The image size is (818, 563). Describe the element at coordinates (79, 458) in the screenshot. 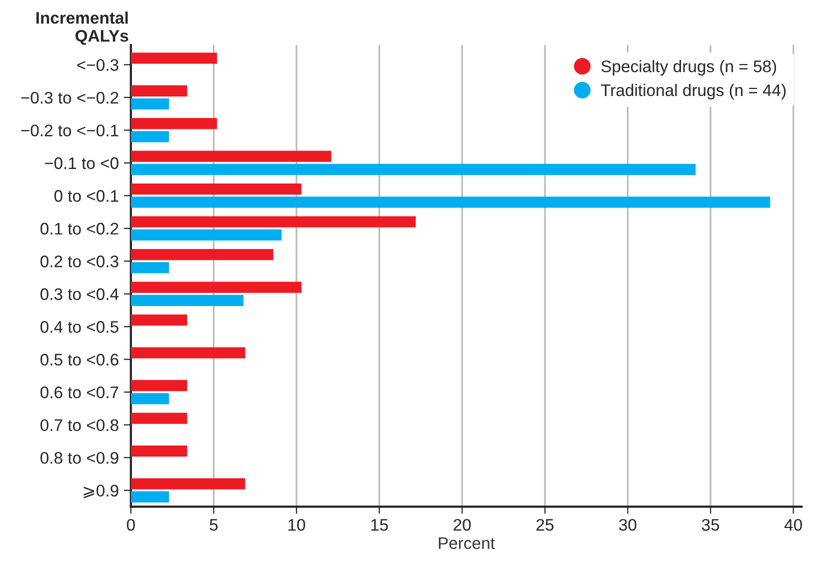

I see `y-tick-label: 0.8 to <0.9` at that location.